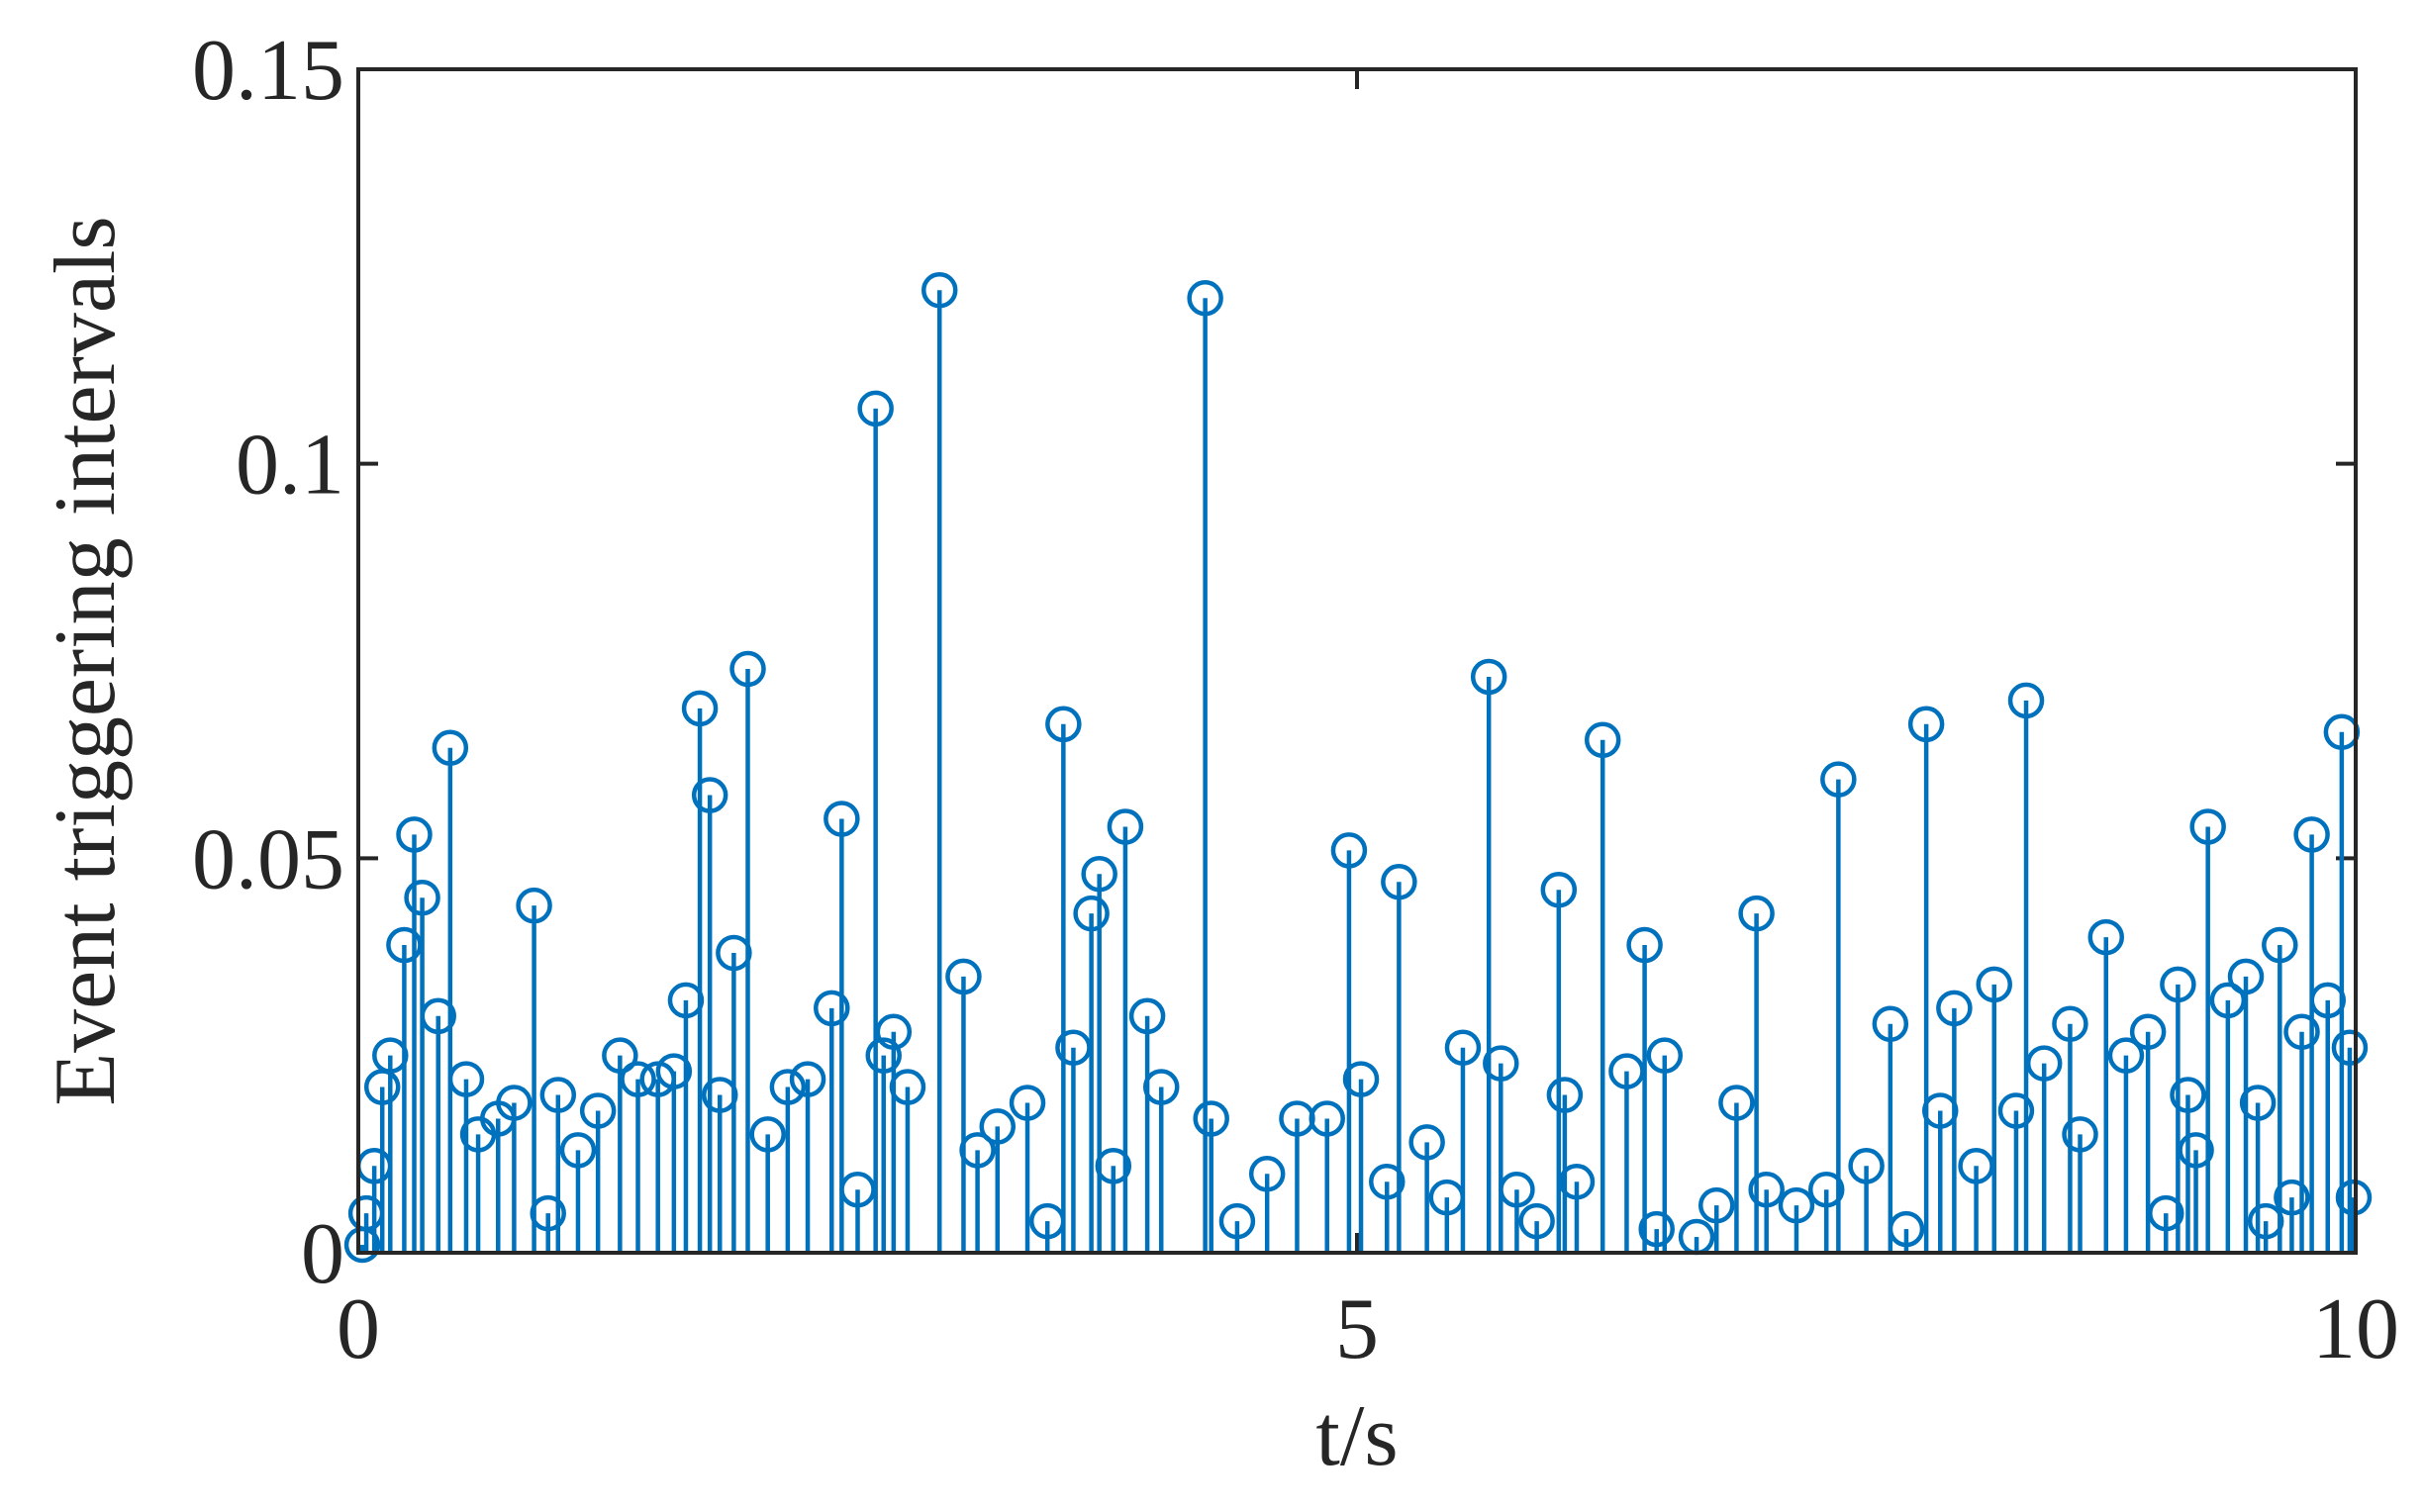 The width and height of the screenshot is (2424, 1512). Describe the element at coordinates (86, 660) in the screenshot. I see `y-axis-label: Event triggering intervals` at that location.